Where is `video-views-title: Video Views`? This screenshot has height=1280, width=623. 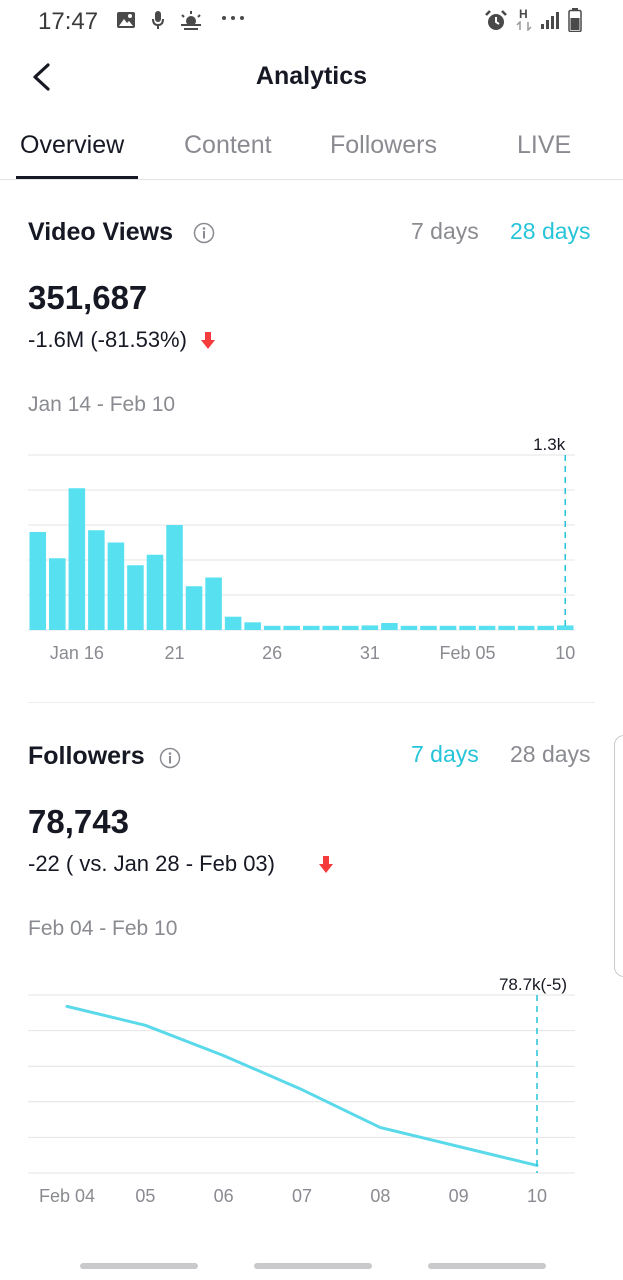 video-views-title: Video Views is located at coordinates (100, 232).